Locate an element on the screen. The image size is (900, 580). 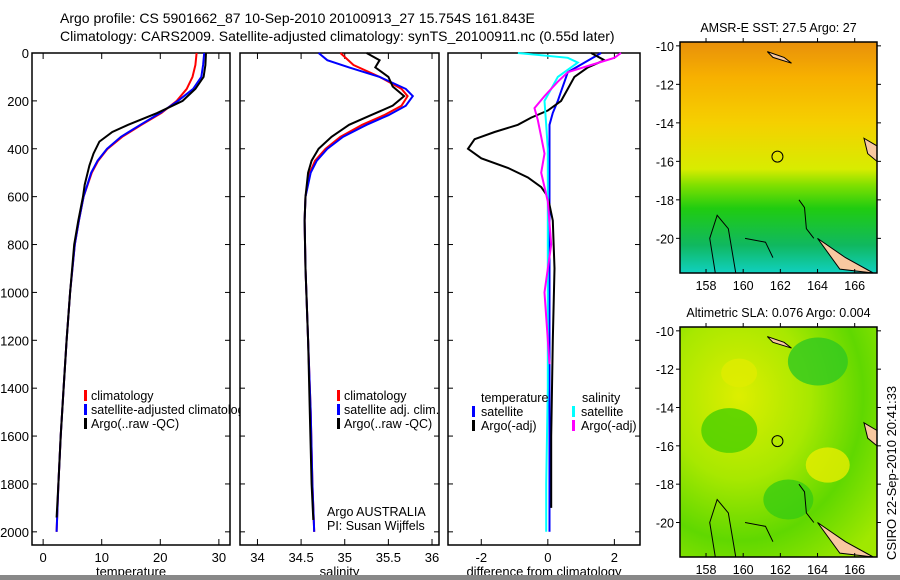
window-bottom-edge is located at coordinates (450, 577).